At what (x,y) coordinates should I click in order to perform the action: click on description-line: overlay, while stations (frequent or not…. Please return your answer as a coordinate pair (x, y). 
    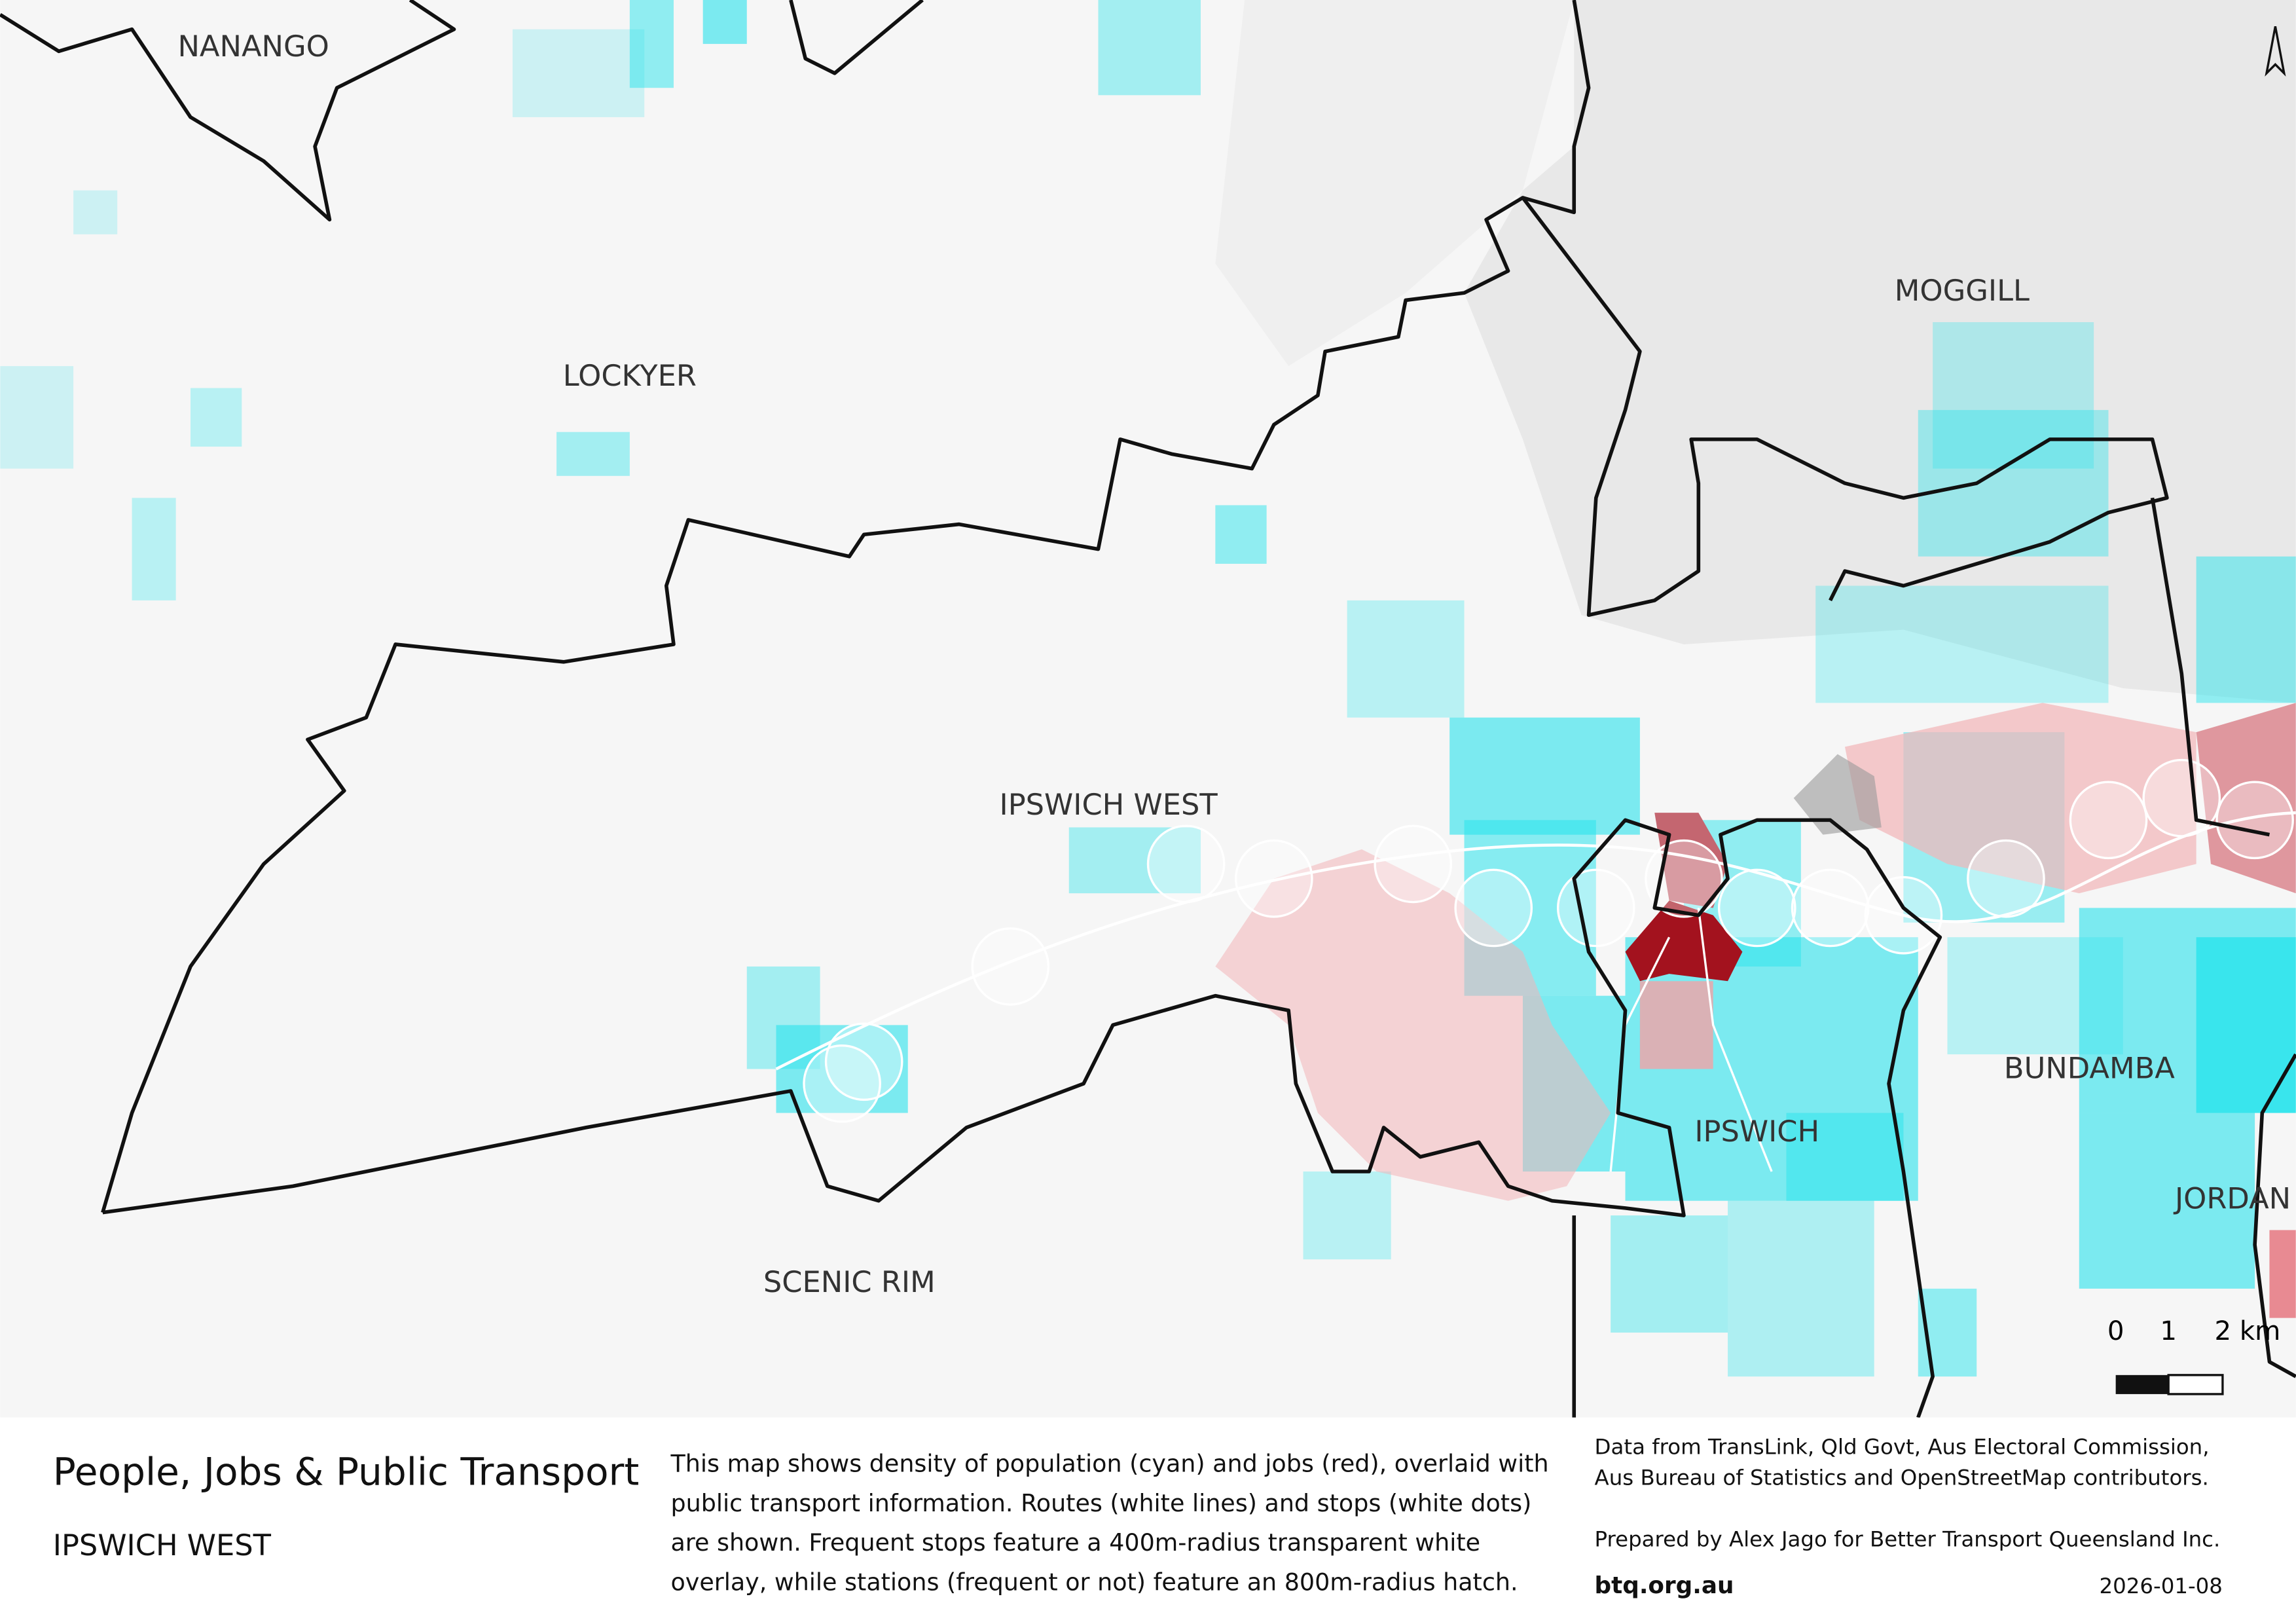
    Looking at the image, I should click on (1094, 1582).